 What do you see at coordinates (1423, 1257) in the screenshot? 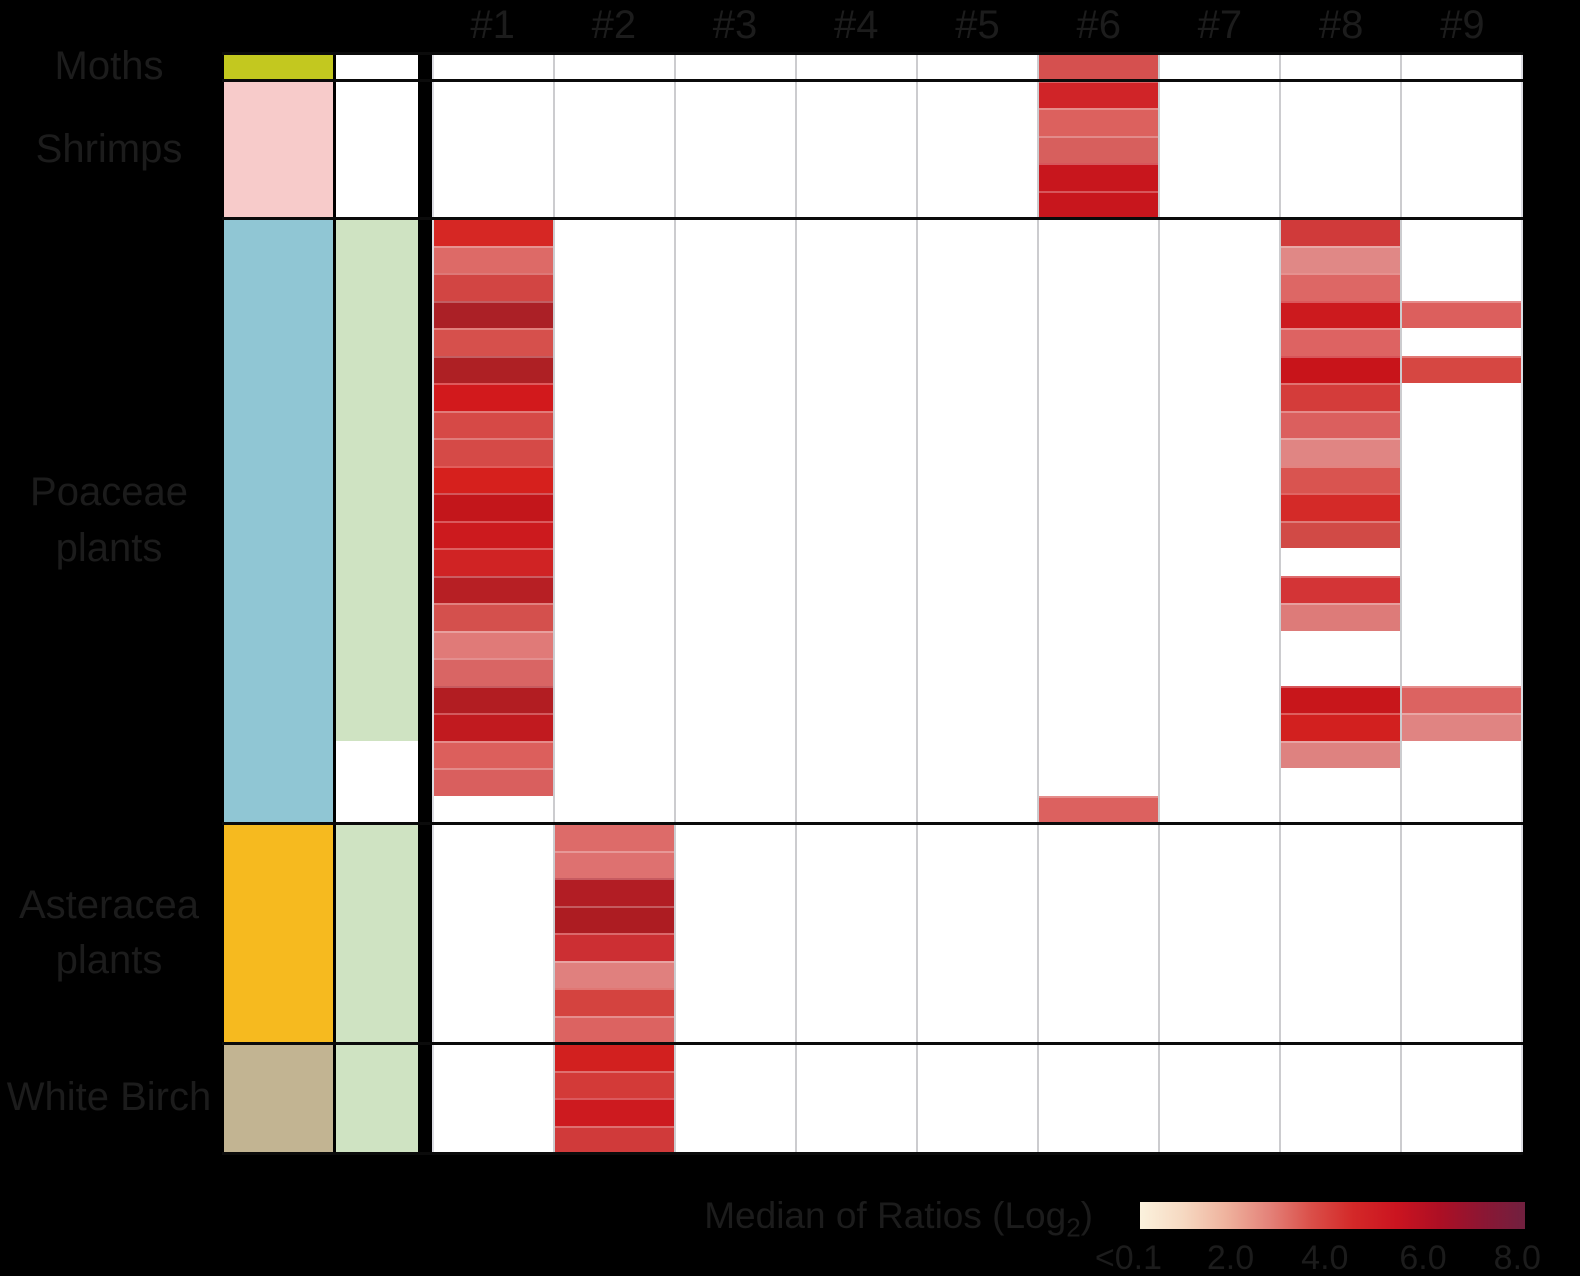
I see `legend-tick-label: 6.0` at bounding box center [1423, 1257].